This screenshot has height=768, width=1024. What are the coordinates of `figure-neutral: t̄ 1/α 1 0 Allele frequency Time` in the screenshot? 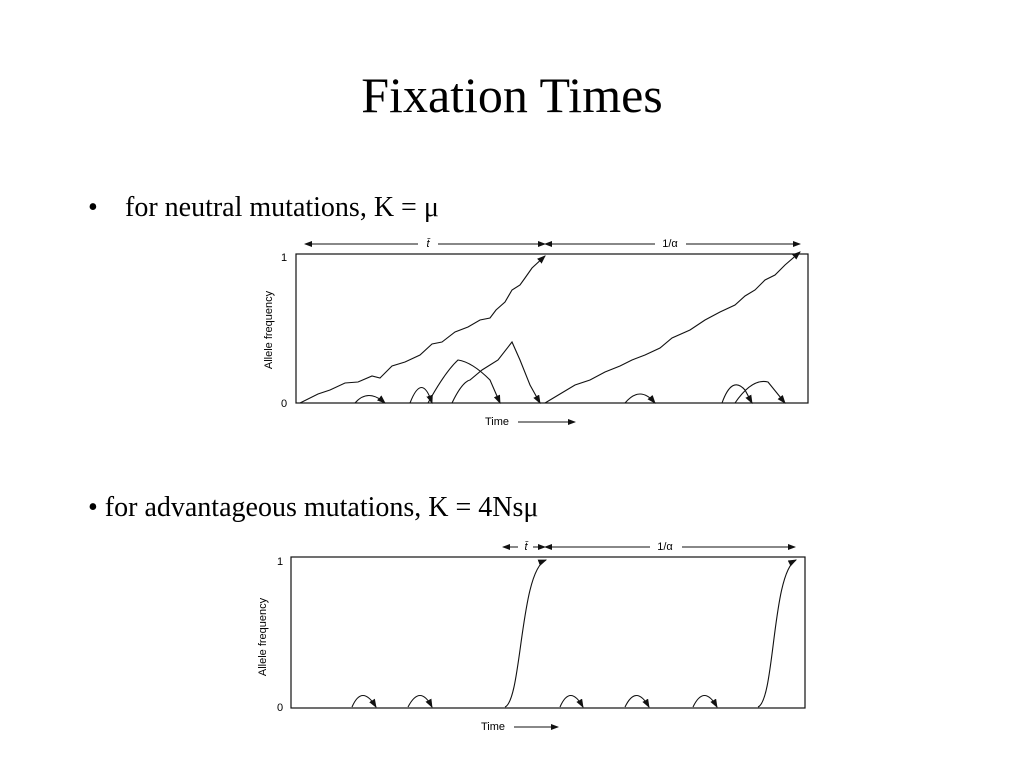 It's located at (536, 333).